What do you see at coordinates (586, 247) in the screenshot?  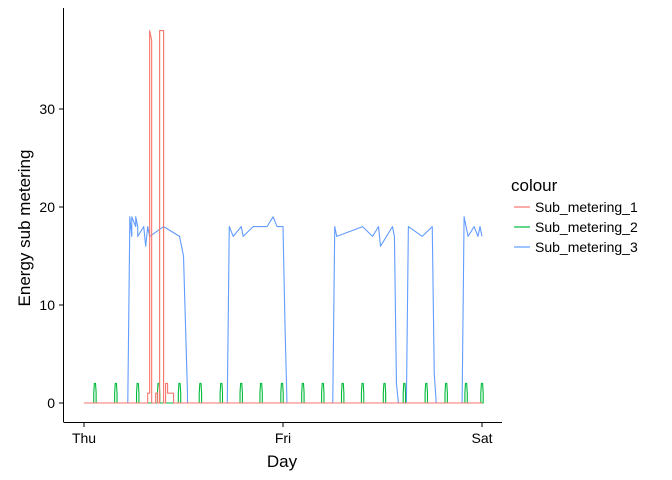 I see `sub-metering-3-legend-label: Sub_metering_3` at bounding box center [586, 247].